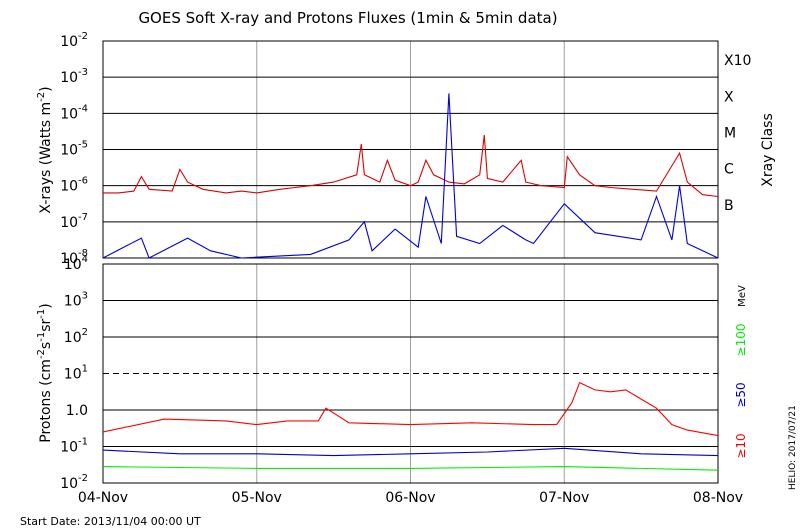 This screenshot has height=530, width=800. Describe the element at coordinates (45, 372) in the screenshot. I see `proton-ylabel: Protons (cm-2s-1sr-1)` at that location.